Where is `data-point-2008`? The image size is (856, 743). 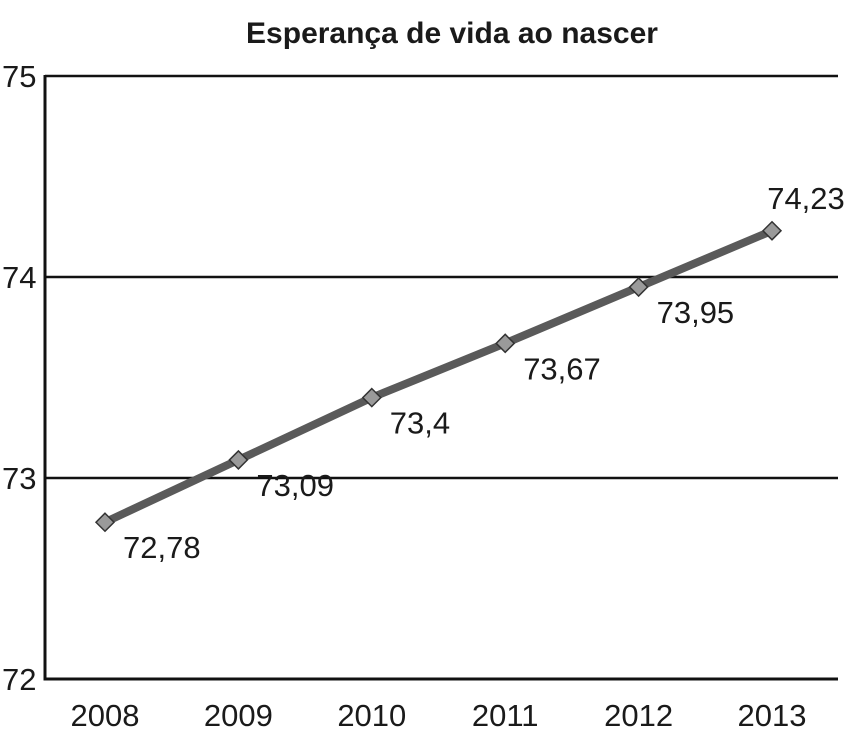 data-point-2008 is located at coordinates (105, 522).